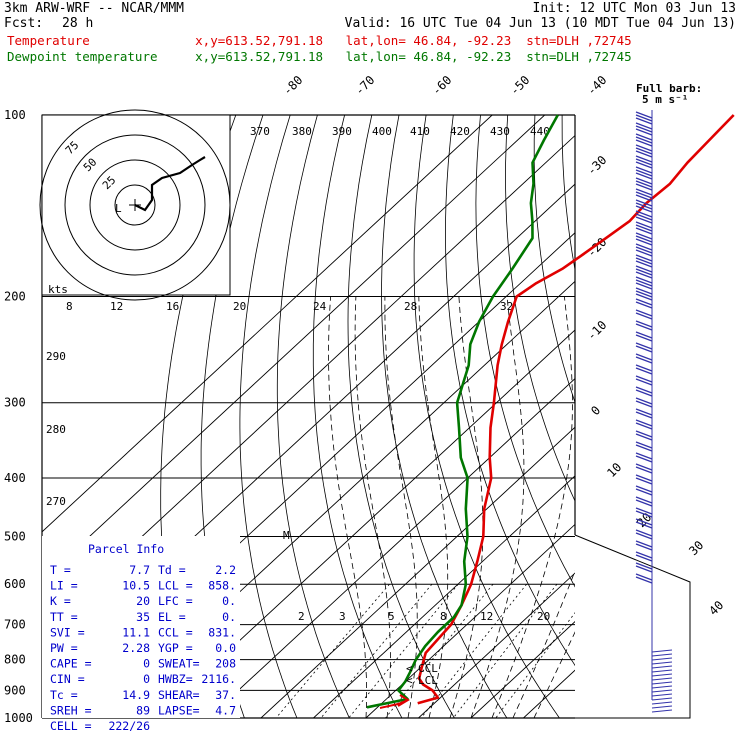 The image size is (740, 740). What do you see at coordinates (172, 570) in the screenshot?
I see `parcel-info-label: Td =` at bounding box center [172, 570].